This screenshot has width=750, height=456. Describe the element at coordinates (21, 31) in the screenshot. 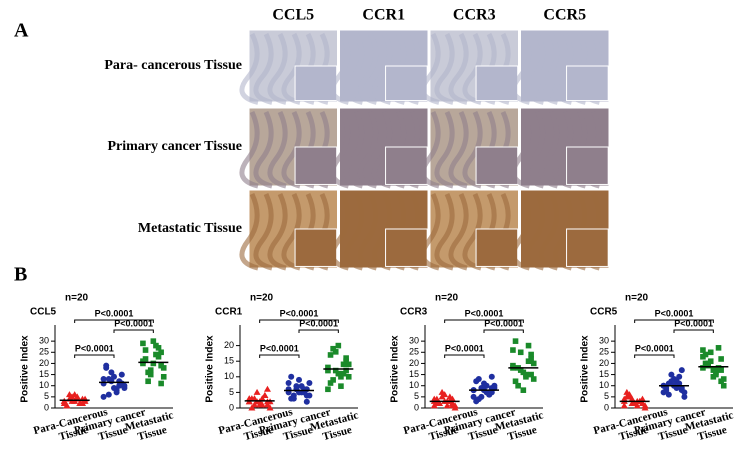

I see `panel-label: A` at that location.